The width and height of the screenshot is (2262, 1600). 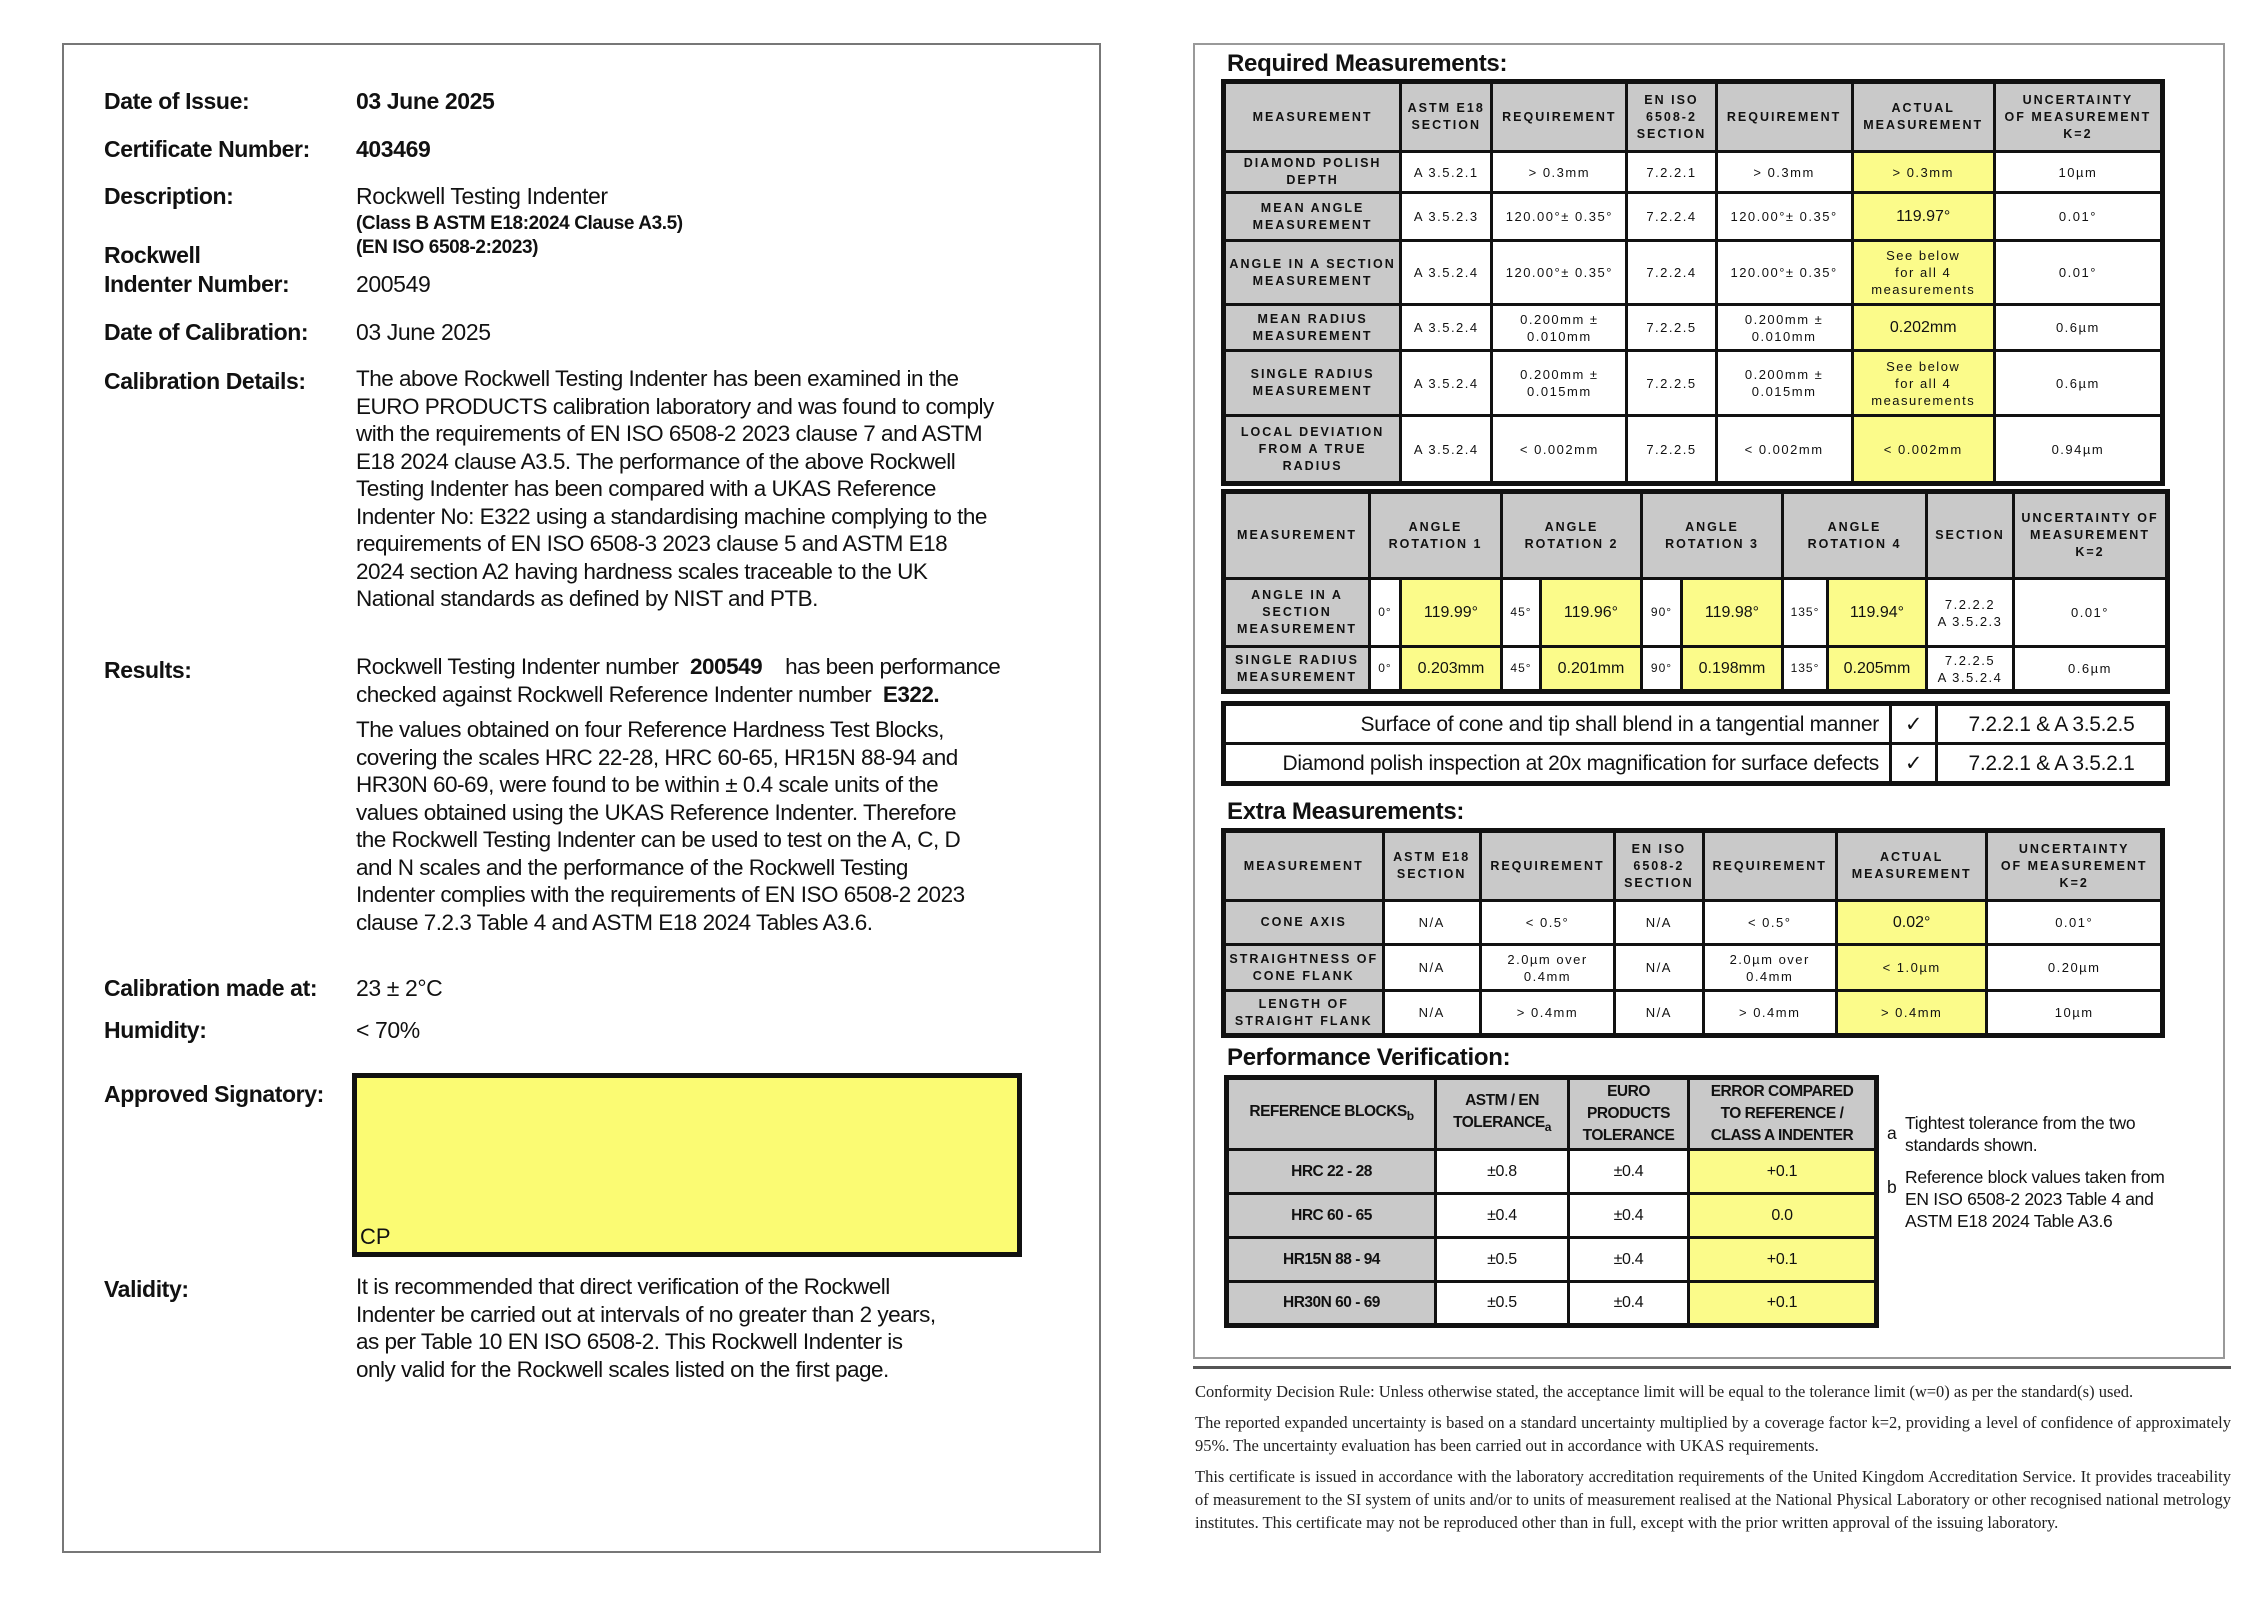 What do you see at coordinates (893, 666) in the screenshot?
I see `results-text-2: has been performance` at bounding box center [893, 666].